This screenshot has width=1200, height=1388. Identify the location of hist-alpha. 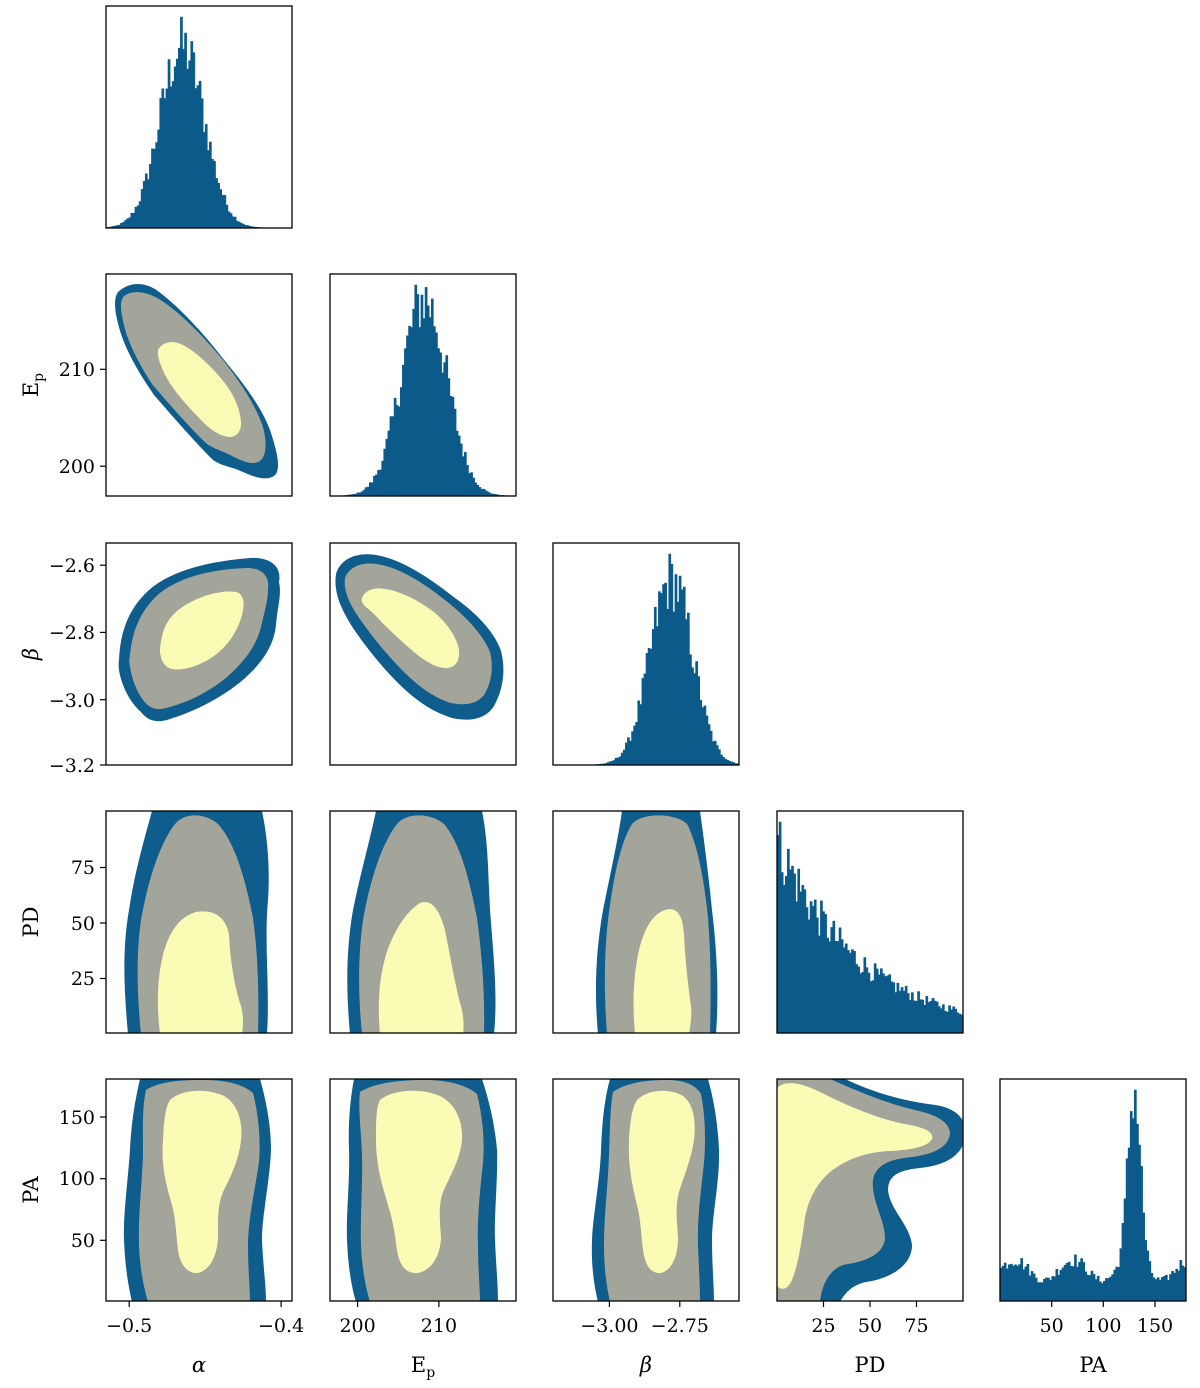
(198, 122).